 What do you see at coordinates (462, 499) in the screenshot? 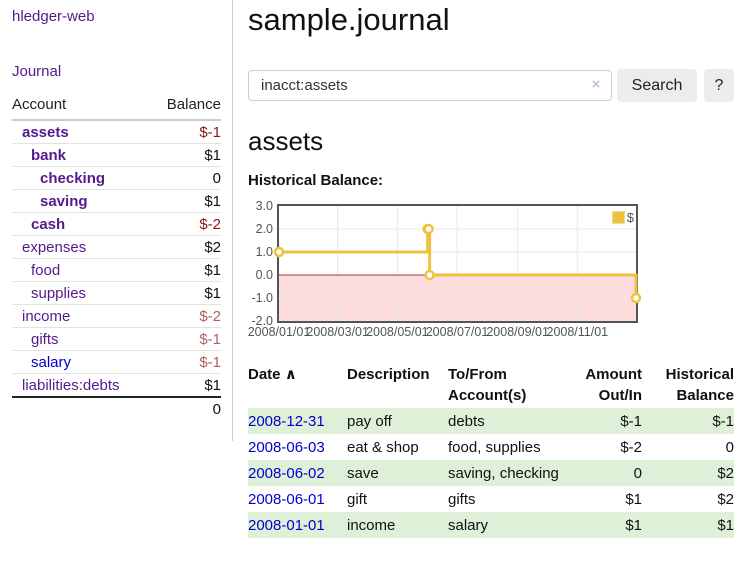
I see `transaction-accounts: gifts` at bounding box center [462, 499].